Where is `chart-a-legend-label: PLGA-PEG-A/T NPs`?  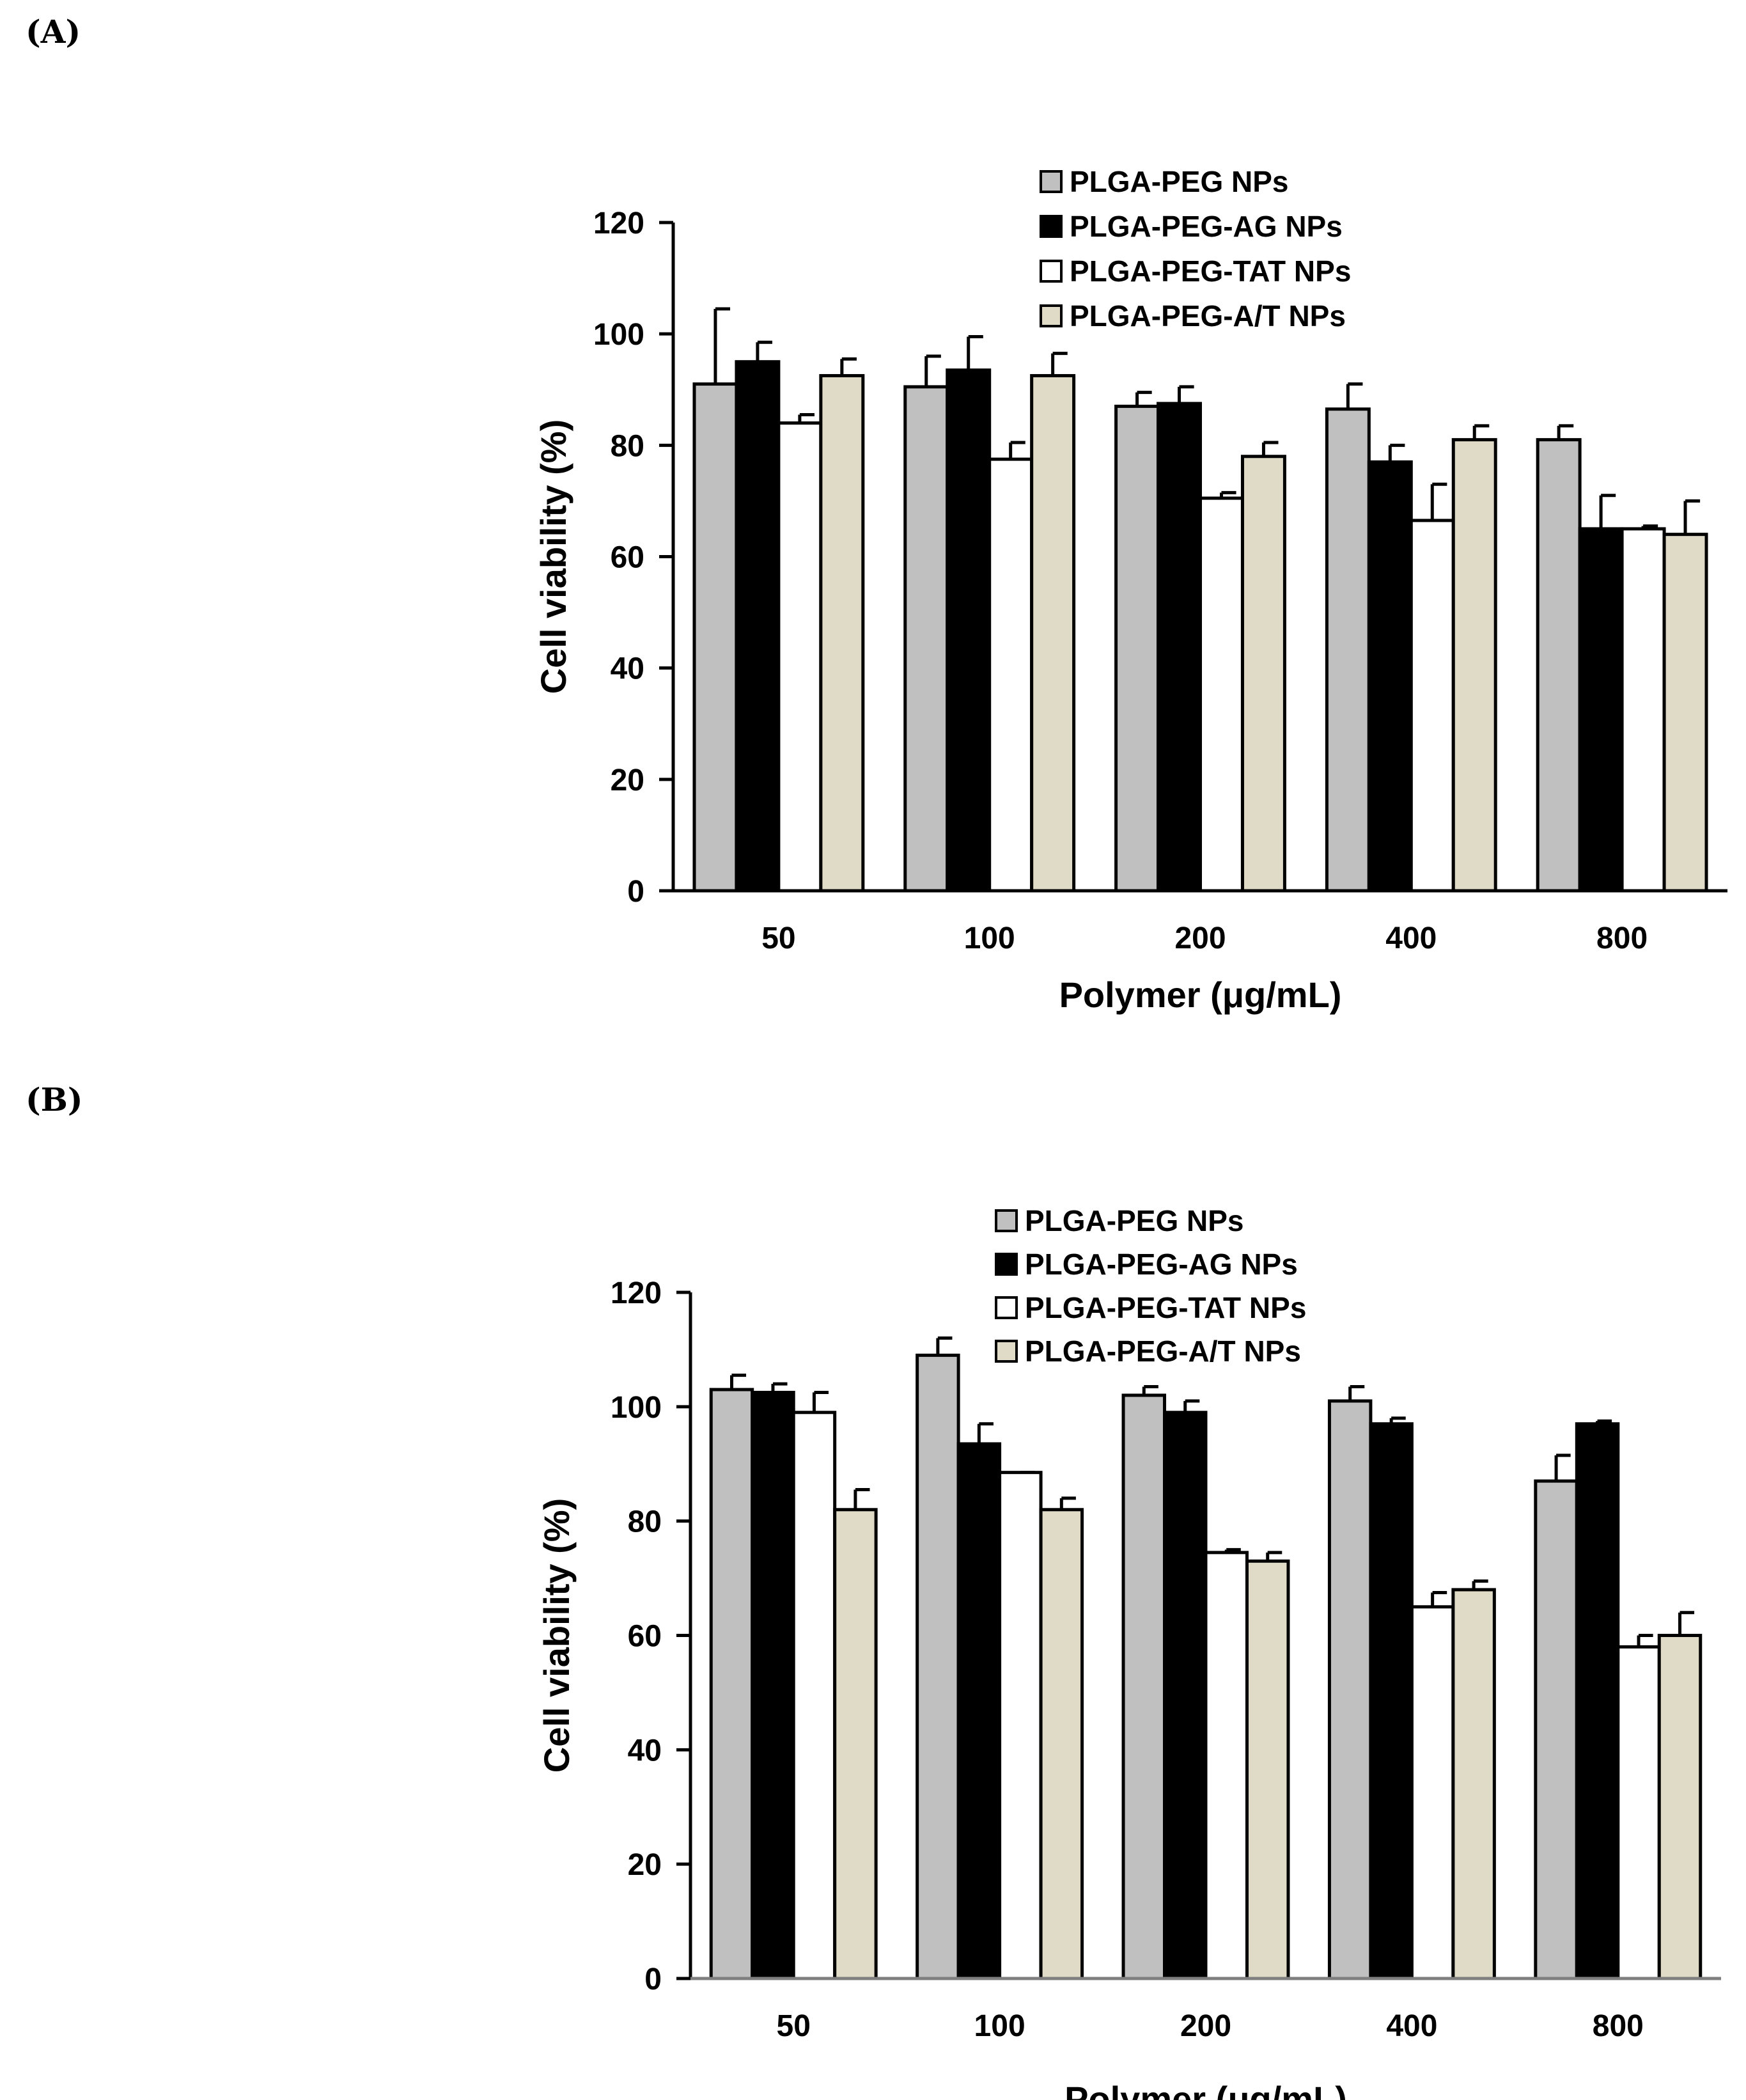
chart-a-legend-label: PLGA-PEG-A/T NPs is located at coordinates (1208, 316).